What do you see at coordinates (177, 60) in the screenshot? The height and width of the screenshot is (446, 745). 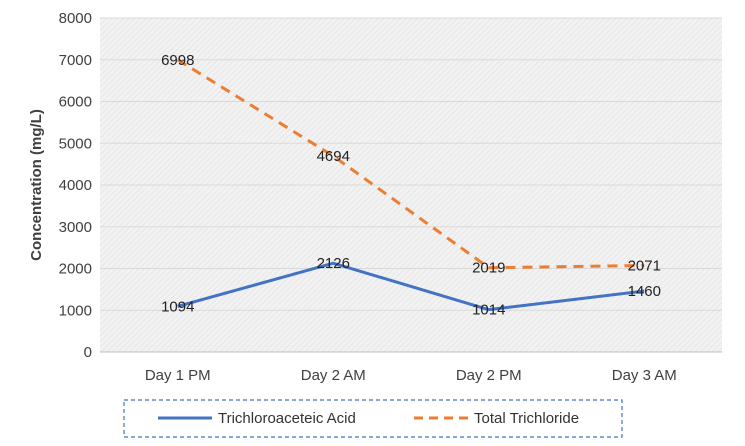 I see `data-label: 6998` at bounding box center [177, 60].